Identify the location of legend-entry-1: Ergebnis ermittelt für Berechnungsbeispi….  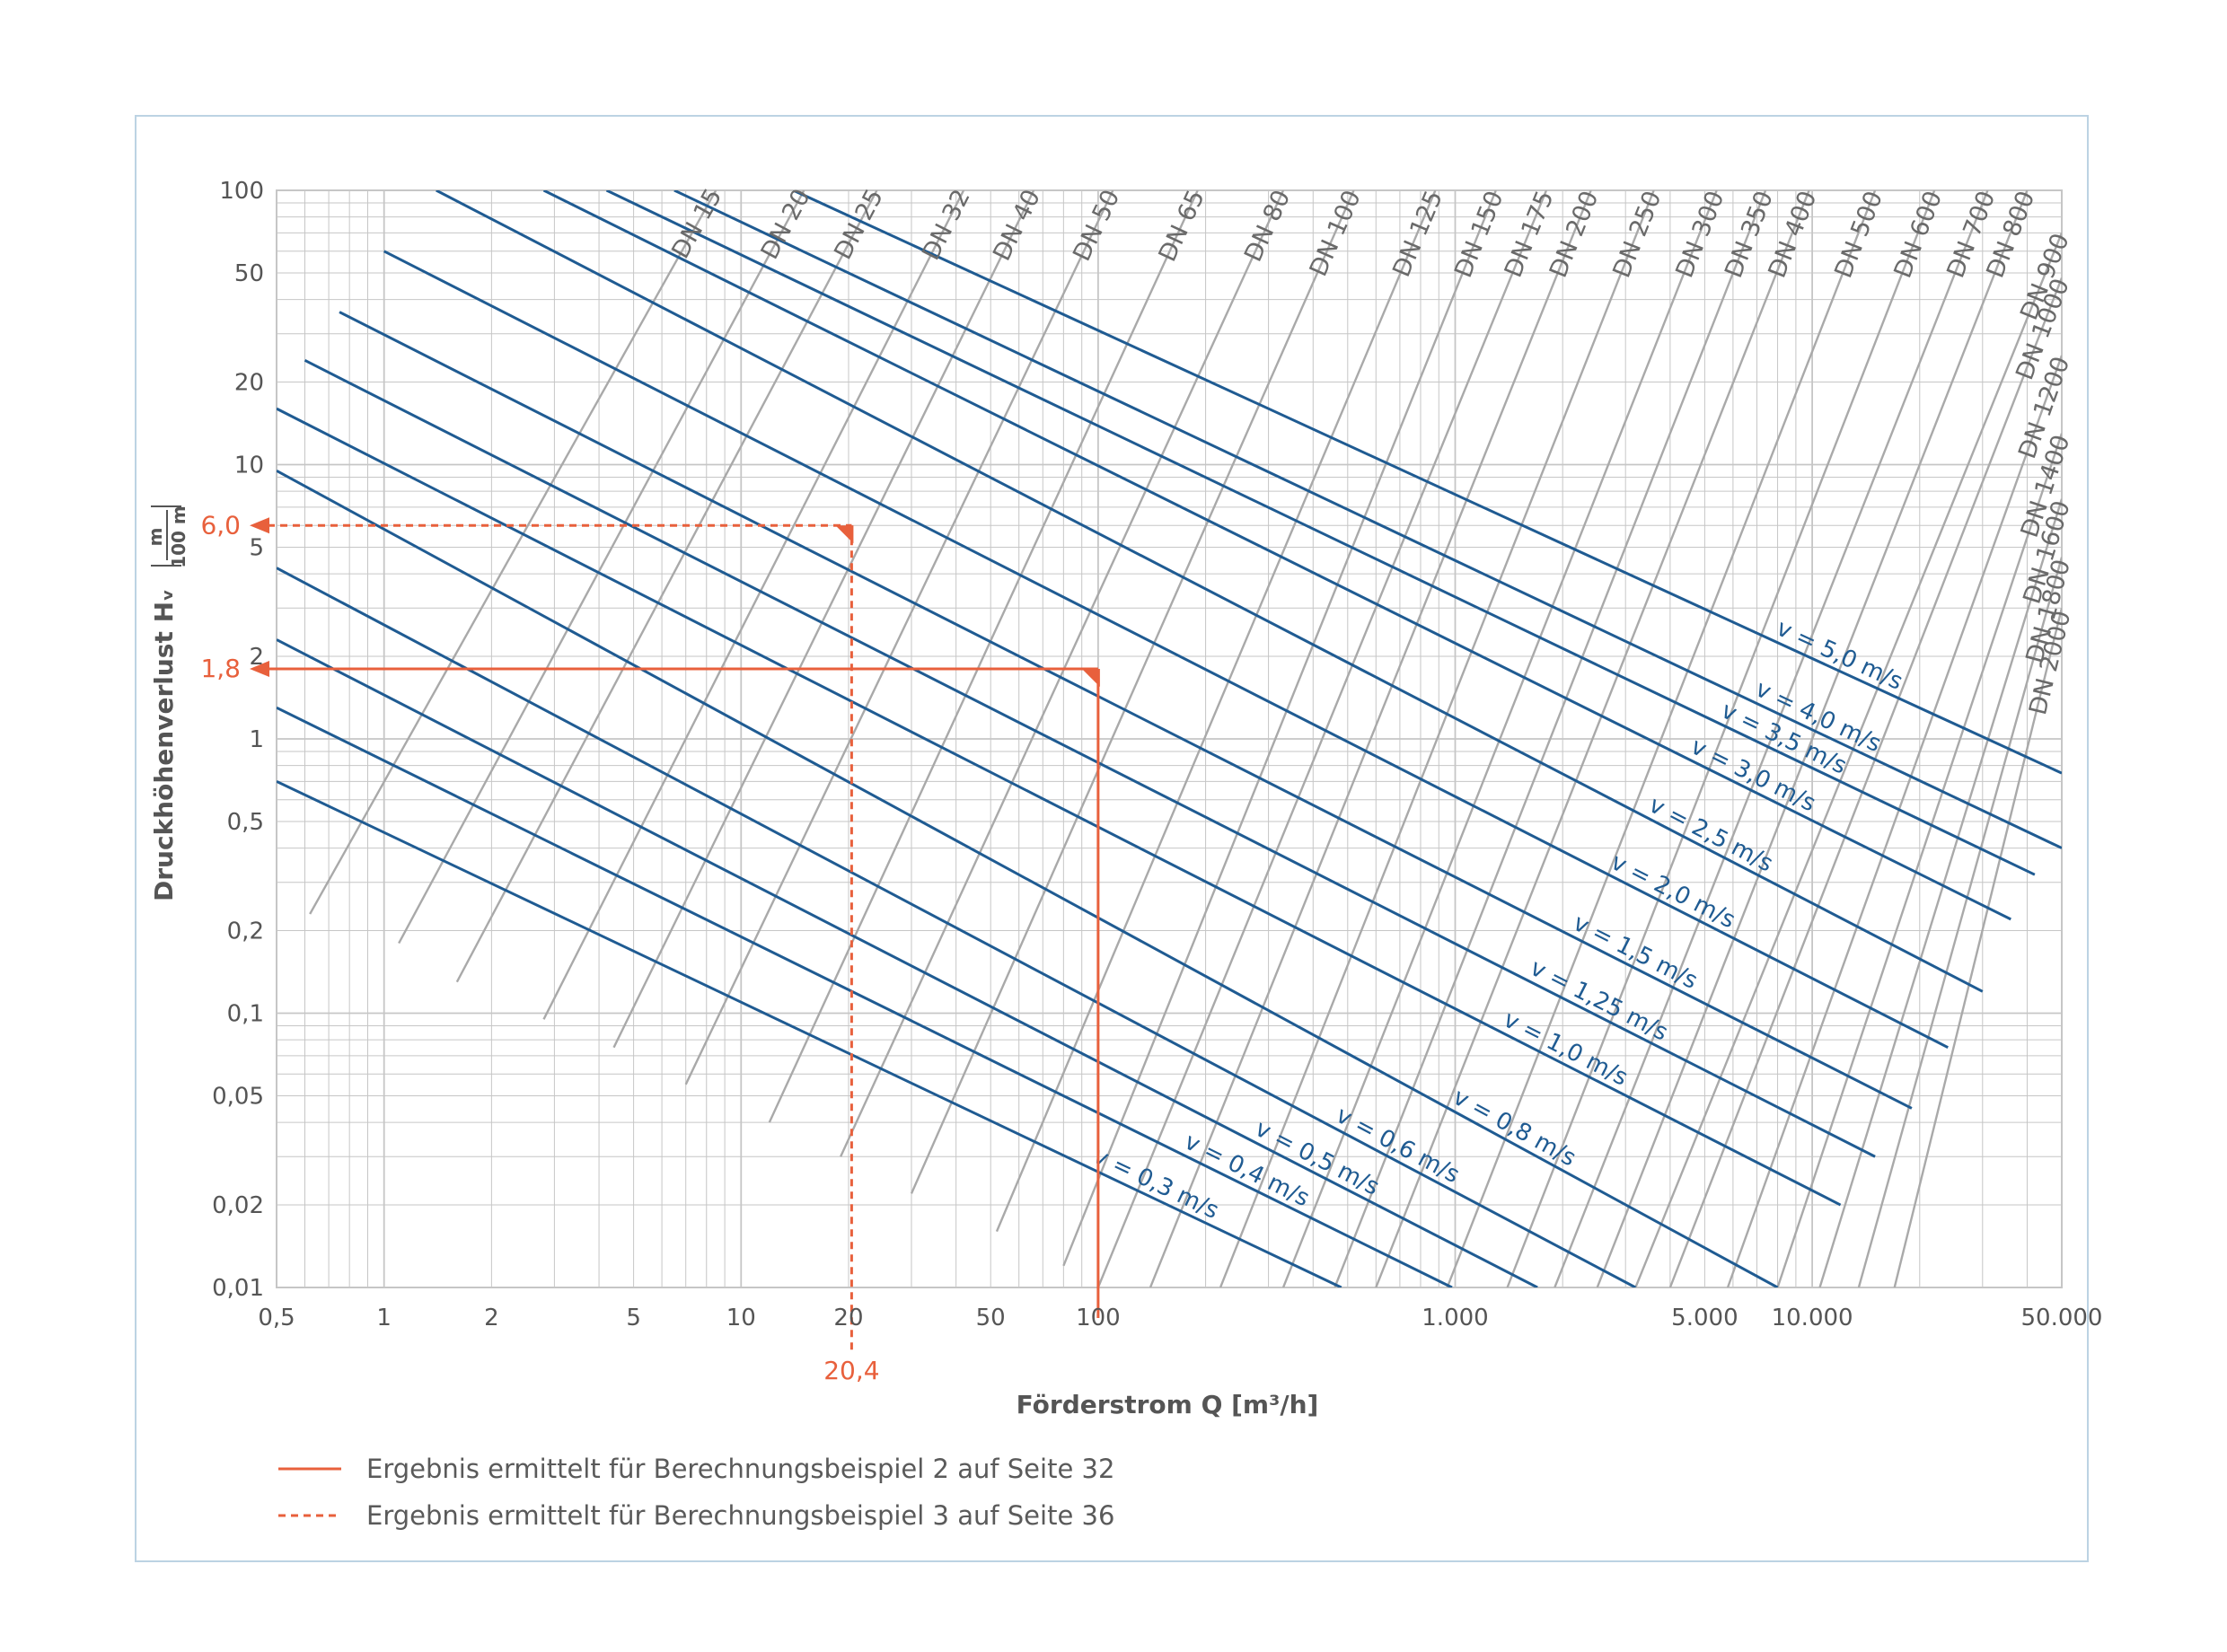
(740, 1469).